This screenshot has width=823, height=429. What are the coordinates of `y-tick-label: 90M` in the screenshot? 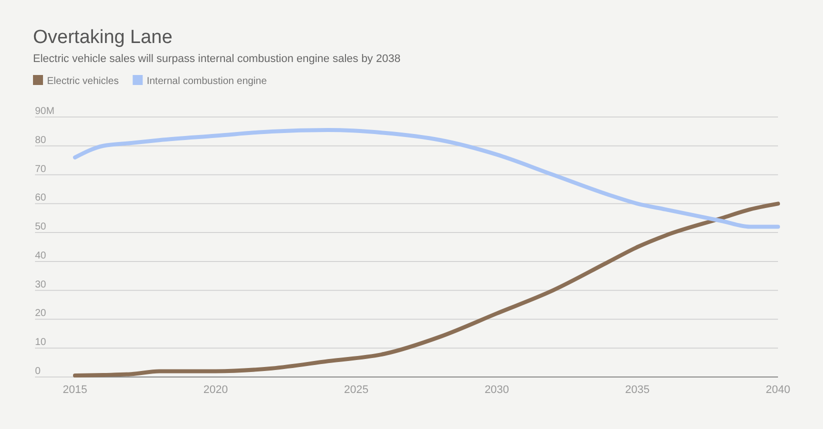 It's located at (44, 111).